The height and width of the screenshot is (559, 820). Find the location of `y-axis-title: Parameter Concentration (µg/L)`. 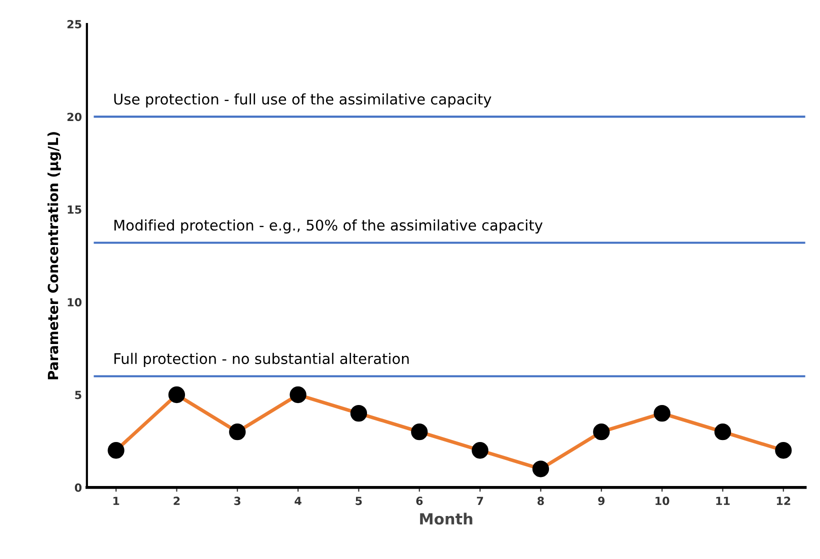

y-axis-title: Parameter Concentration (µg/L) is located at coordinates (54, 256).